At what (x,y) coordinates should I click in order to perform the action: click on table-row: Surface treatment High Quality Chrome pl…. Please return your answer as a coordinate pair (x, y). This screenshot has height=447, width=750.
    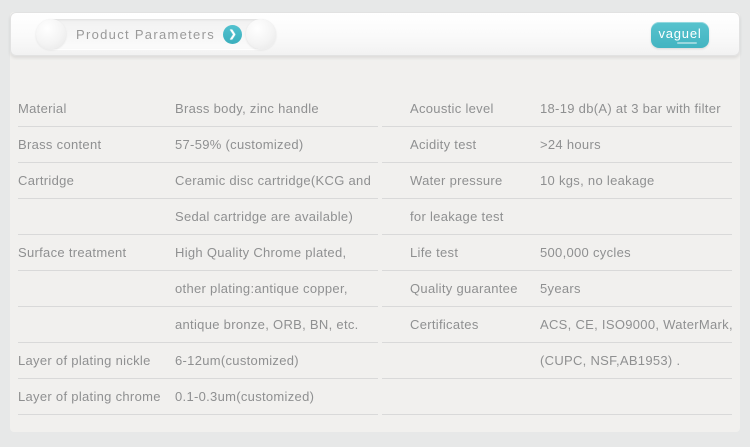
    Looking at the image, I should click on (198, 253).